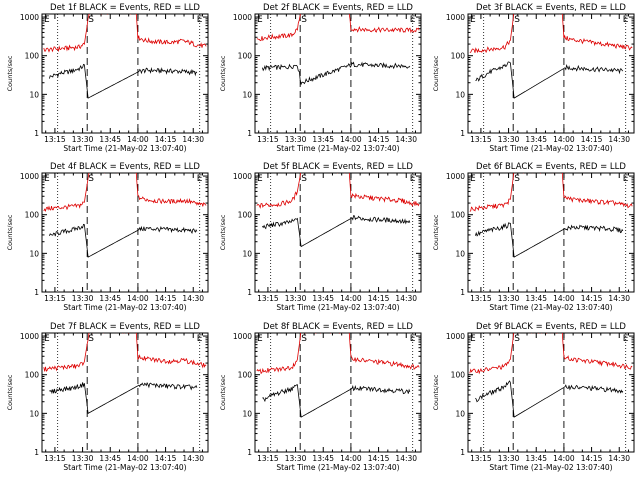  I want to click on panel-title: Det 4f BLACK = Events, RED = LLD, so click(125, 167).